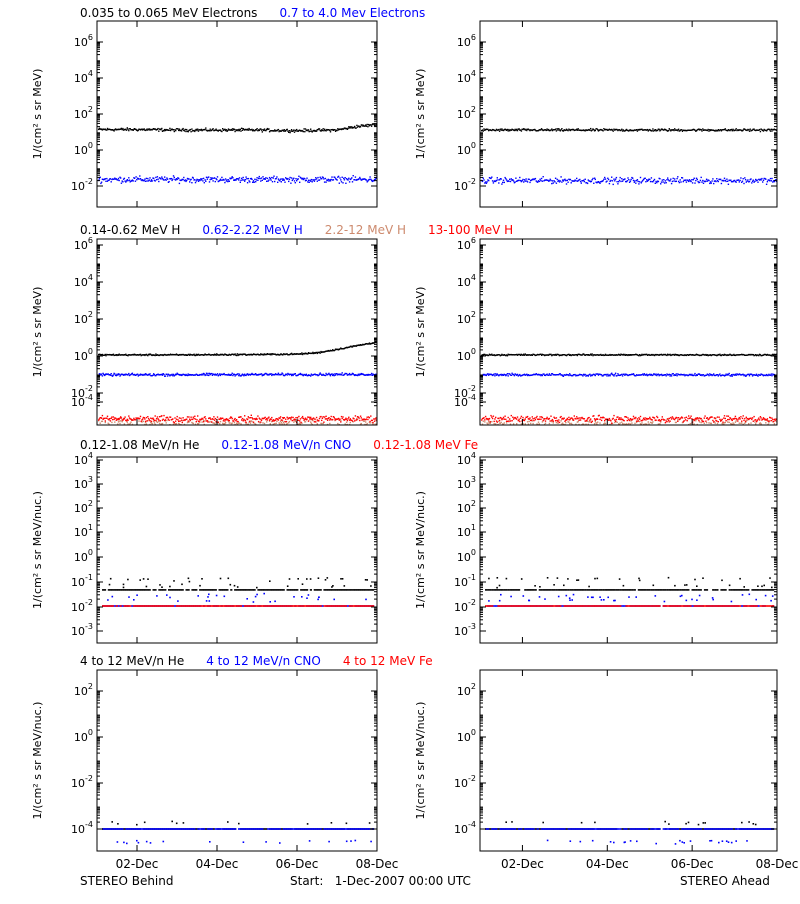 This screenshot has width=800, height=904. I want to click on legend-entry: 0.7 to 4.0 Mev Electrons, so click(352, 13).